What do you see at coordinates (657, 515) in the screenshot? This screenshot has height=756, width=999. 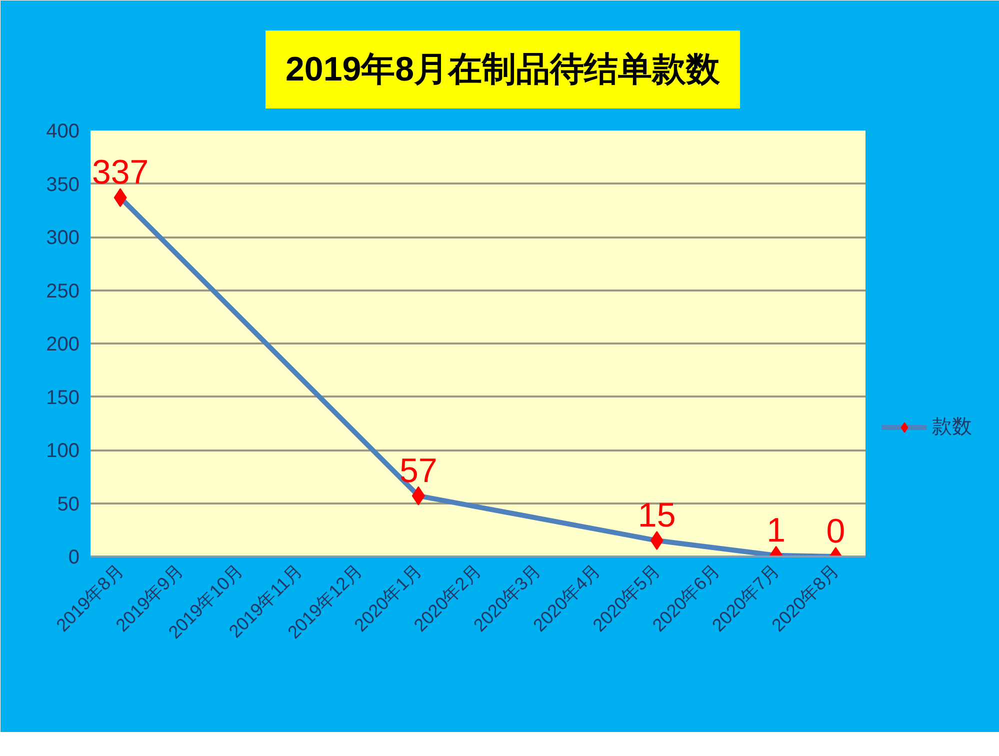 I see `data-label: 15` at bounding box center [657, 515].